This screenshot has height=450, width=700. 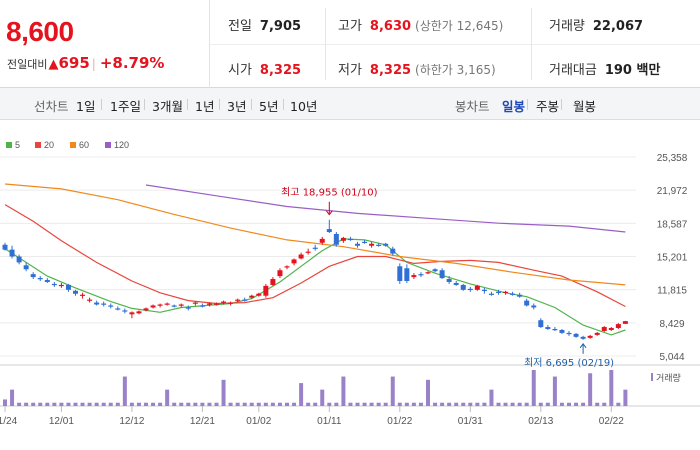 What do you see at coordinates (167, 106) in the screenshot?
I see `period-3-months: 3개월` at bounding box center [167, 106].